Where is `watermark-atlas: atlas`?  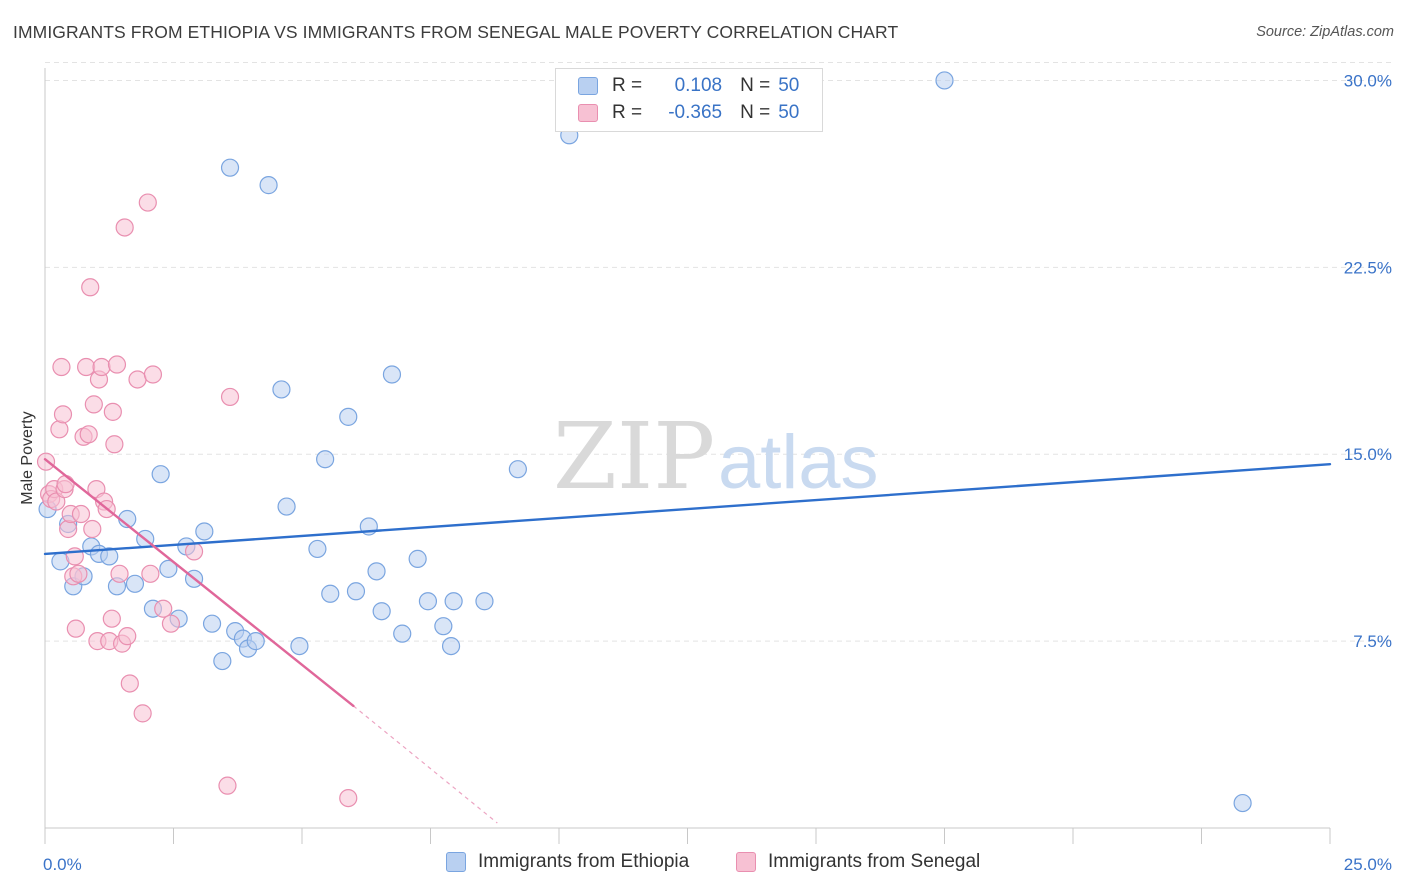
watermark-atlas: atlas is located at coordinates (798, 462).